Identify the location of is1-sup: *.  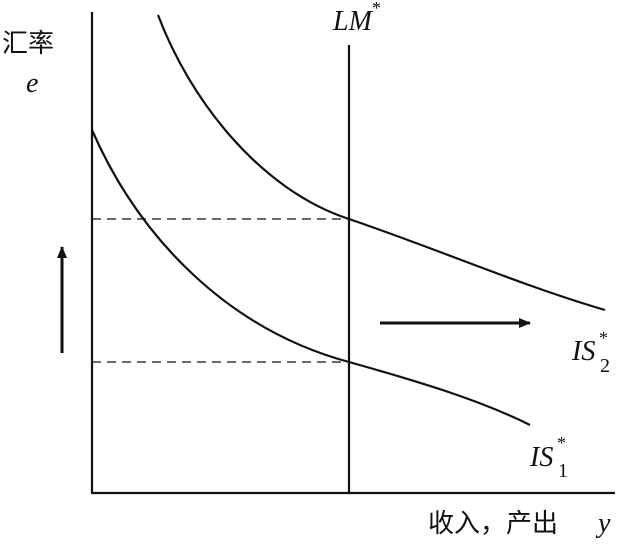
(561, 443).